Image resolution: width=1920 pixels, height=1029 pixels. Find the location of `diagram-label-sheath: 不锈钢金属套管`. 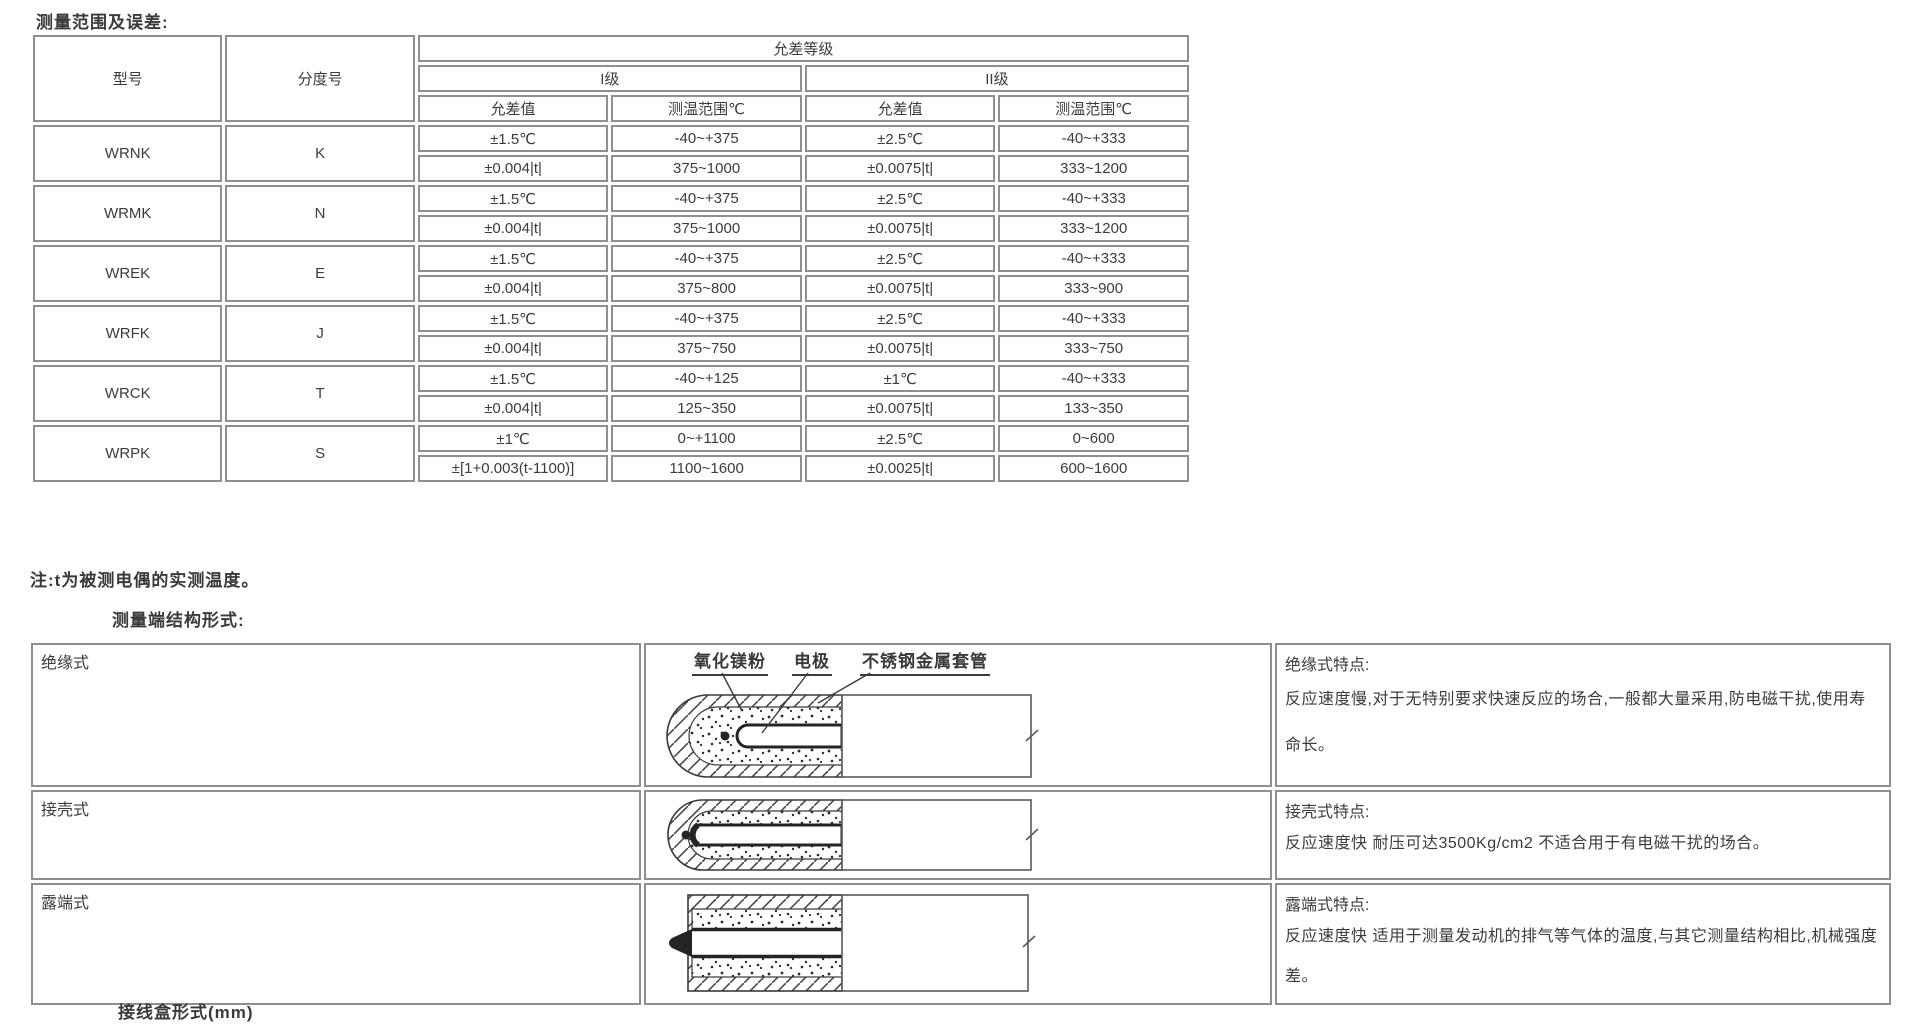

diagram-label-sheath: 不锈钢金属套管 is located at coordinates (925, 661).